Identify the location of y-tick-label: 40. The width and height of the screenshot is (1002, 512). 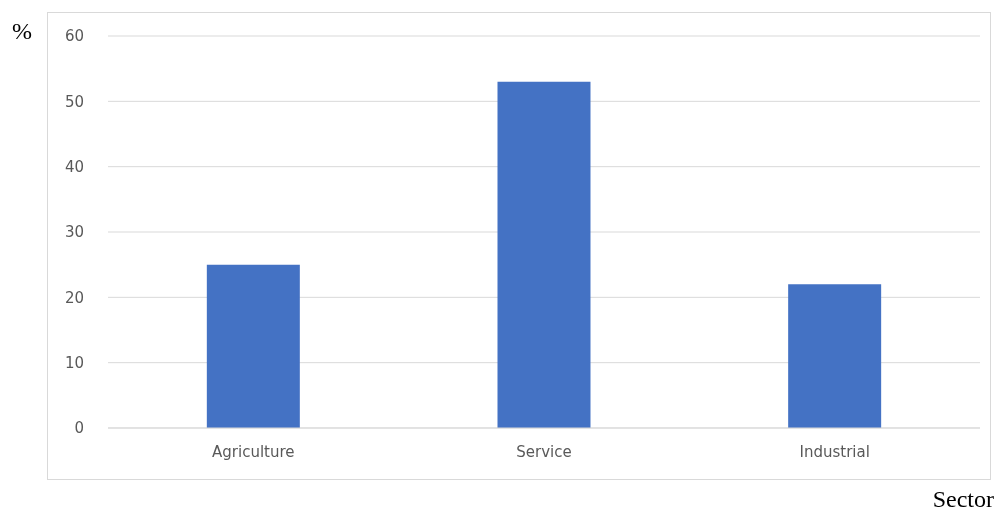
(74, 166).